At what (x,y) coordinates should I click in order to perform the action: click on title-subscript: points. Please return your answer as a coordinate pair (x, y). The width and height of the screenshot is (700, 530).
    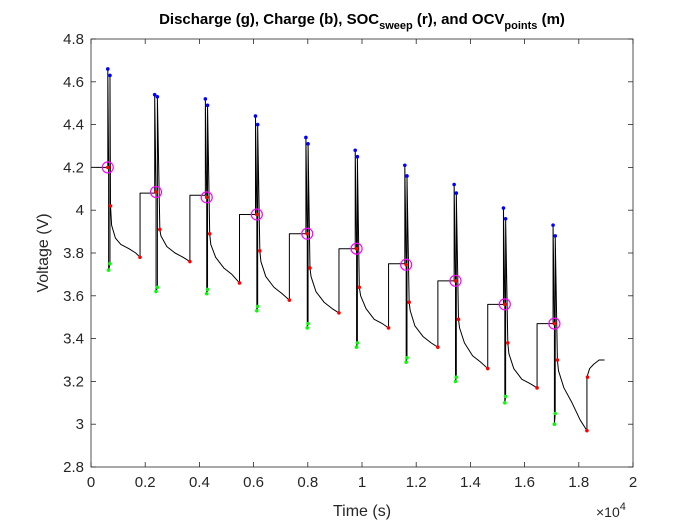
    Looking at the image, I should click on (520, 26).